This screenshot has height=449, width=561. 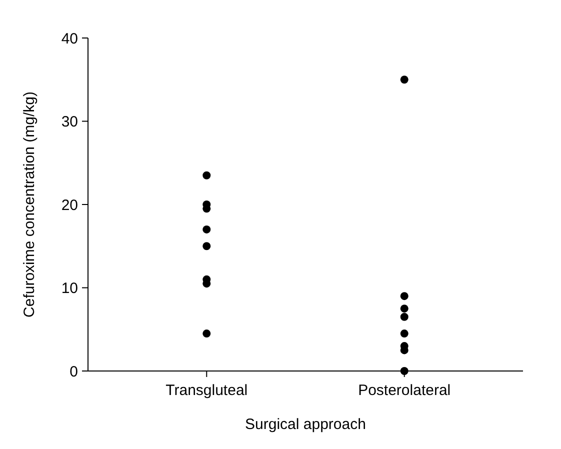 What do you see at coordinates (69, 205) in the screenshot?
I see `y-tick-label: 20` at bounding box center [69, 205].